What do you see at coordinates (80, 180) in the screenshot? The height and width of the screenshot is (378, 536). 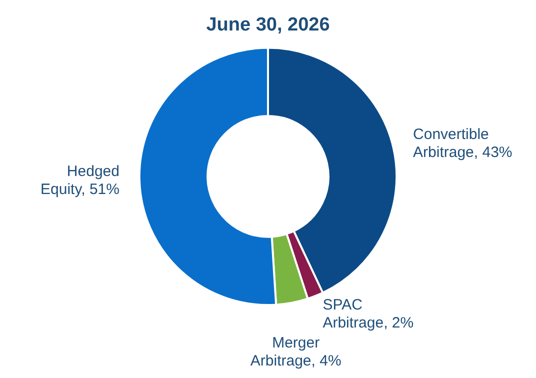 I see `slice-label: Hedged Equity, 51%` at bounding box center [80, 180].